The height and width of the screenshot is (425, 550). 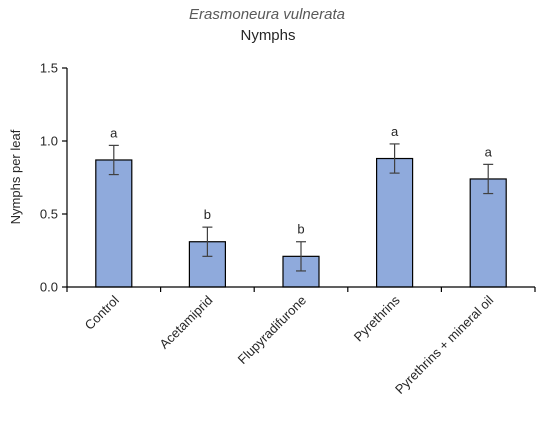 I want to click on significance-label-5: a, so click(x=489, y=151).